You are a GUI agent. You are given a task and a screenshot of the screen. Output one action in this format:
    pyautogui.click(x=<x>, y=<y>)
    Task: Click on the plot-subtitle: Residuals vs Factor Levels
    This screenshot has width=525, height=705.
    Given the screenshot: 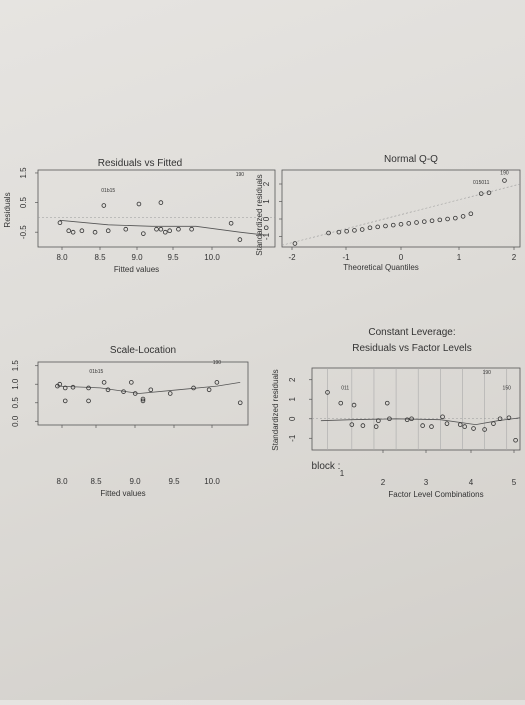 What is the action you would take?
    pyautogui.click(x=412, y=348)
    